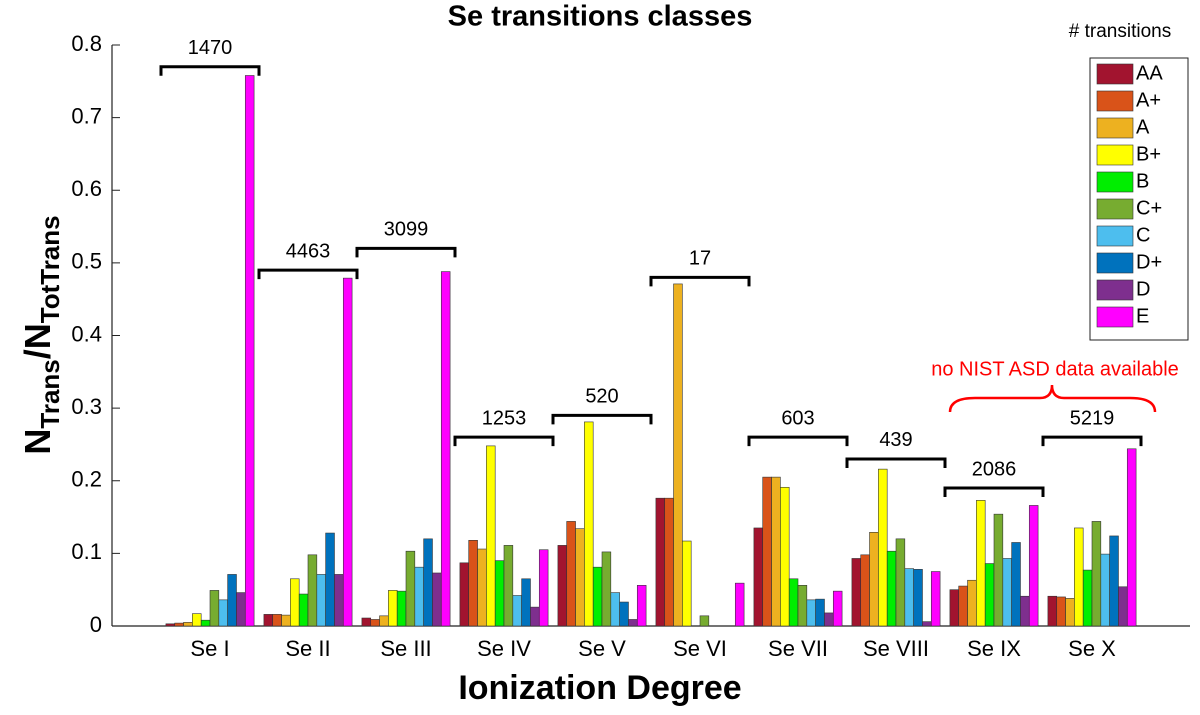 This screenshot has height=715, width=1200. Describe the element at coordinates (1142, 181) in the screenshot. I see `legend-label: B` at that location.